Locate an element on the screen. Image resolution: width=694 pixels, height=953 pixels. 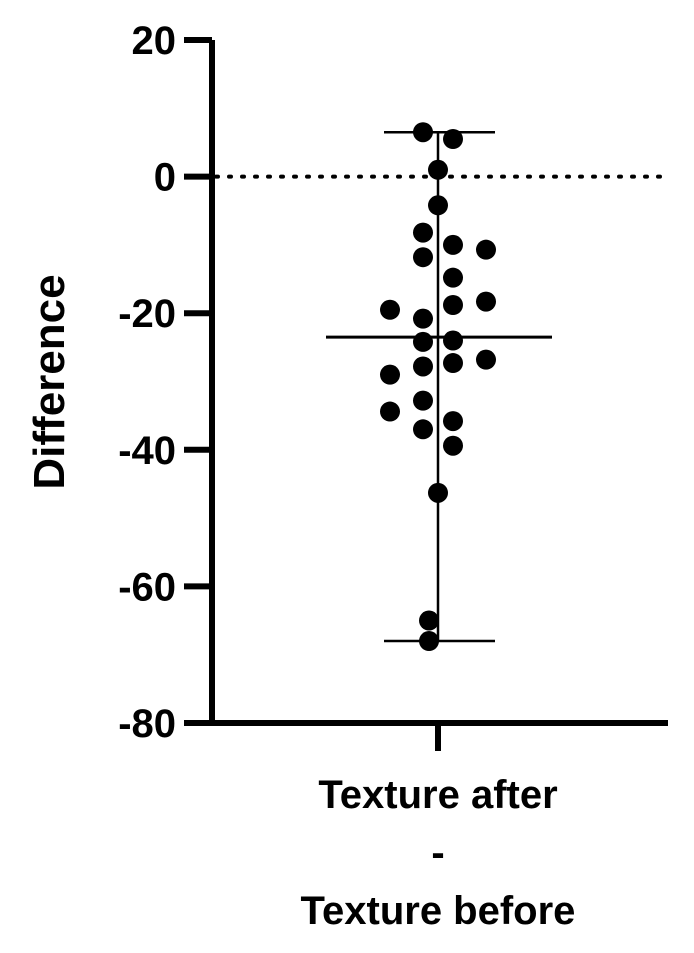
x-axis is located at coordinates (438, 735).